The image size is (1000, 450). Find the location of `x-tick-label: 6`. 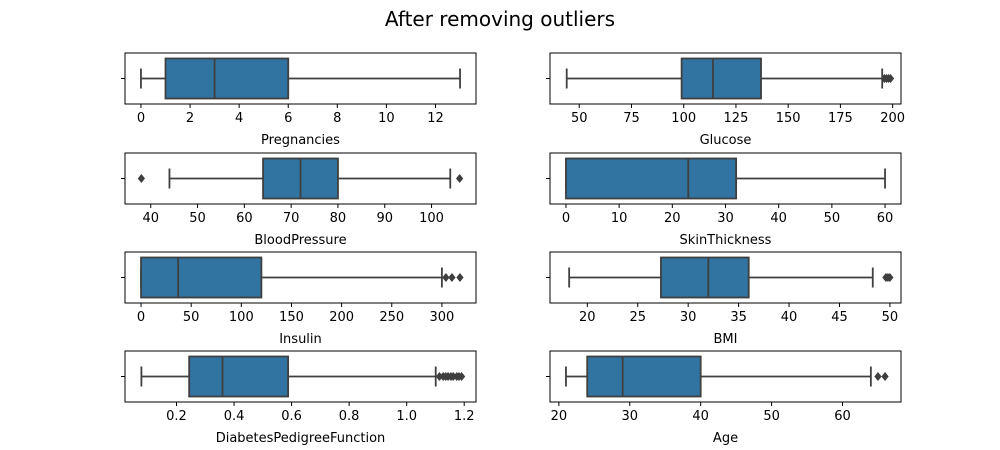

x-tick-label: 6 is located at coordinates (288, 118).